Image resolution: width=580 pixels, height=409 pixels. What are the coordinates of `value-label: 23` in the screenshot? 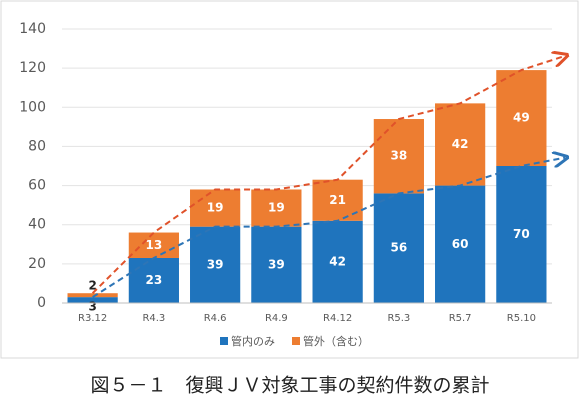 It's located at (154, 280).